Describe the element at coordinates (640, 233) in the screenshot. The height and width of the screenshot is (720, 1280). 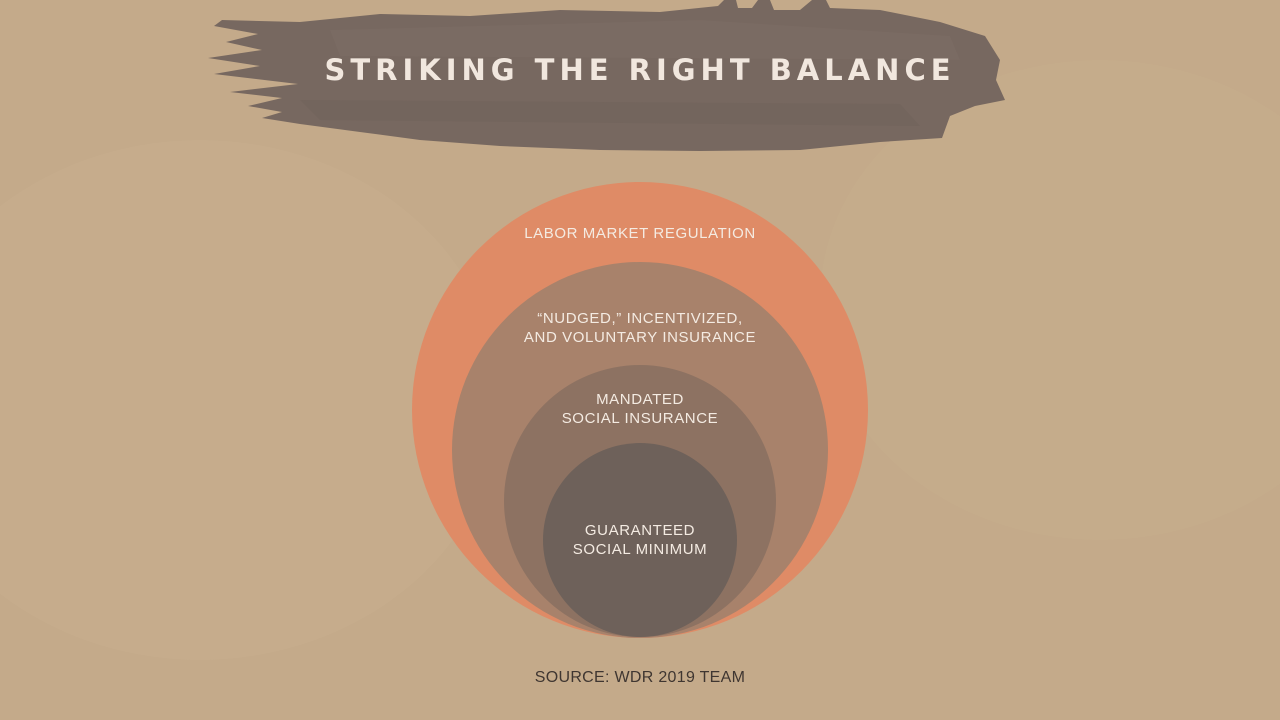
I see `label-labor-market-regulation: LABOR MARKET REGULATION` at that location.